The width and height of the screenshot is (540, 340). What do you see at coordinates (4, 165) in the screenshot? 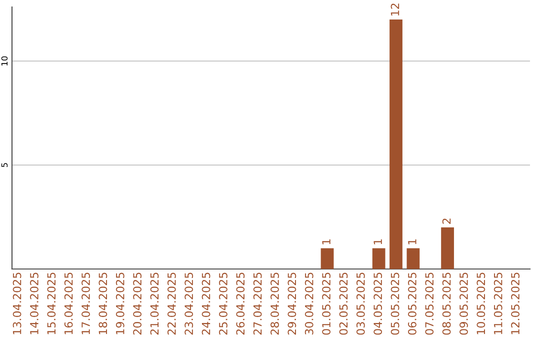
I see `y-tick-label: 5` at bounding box center [4, 165].